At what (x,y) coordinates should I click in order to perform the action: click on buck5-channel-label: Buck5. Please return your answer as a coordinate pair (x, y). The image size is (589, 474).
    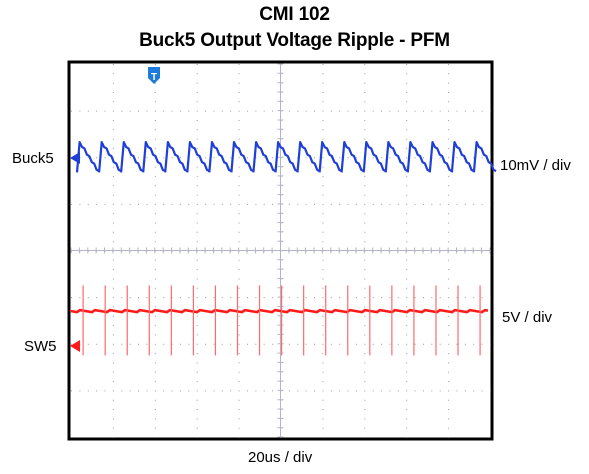
    Looking at the image, I should click on (33, 158).